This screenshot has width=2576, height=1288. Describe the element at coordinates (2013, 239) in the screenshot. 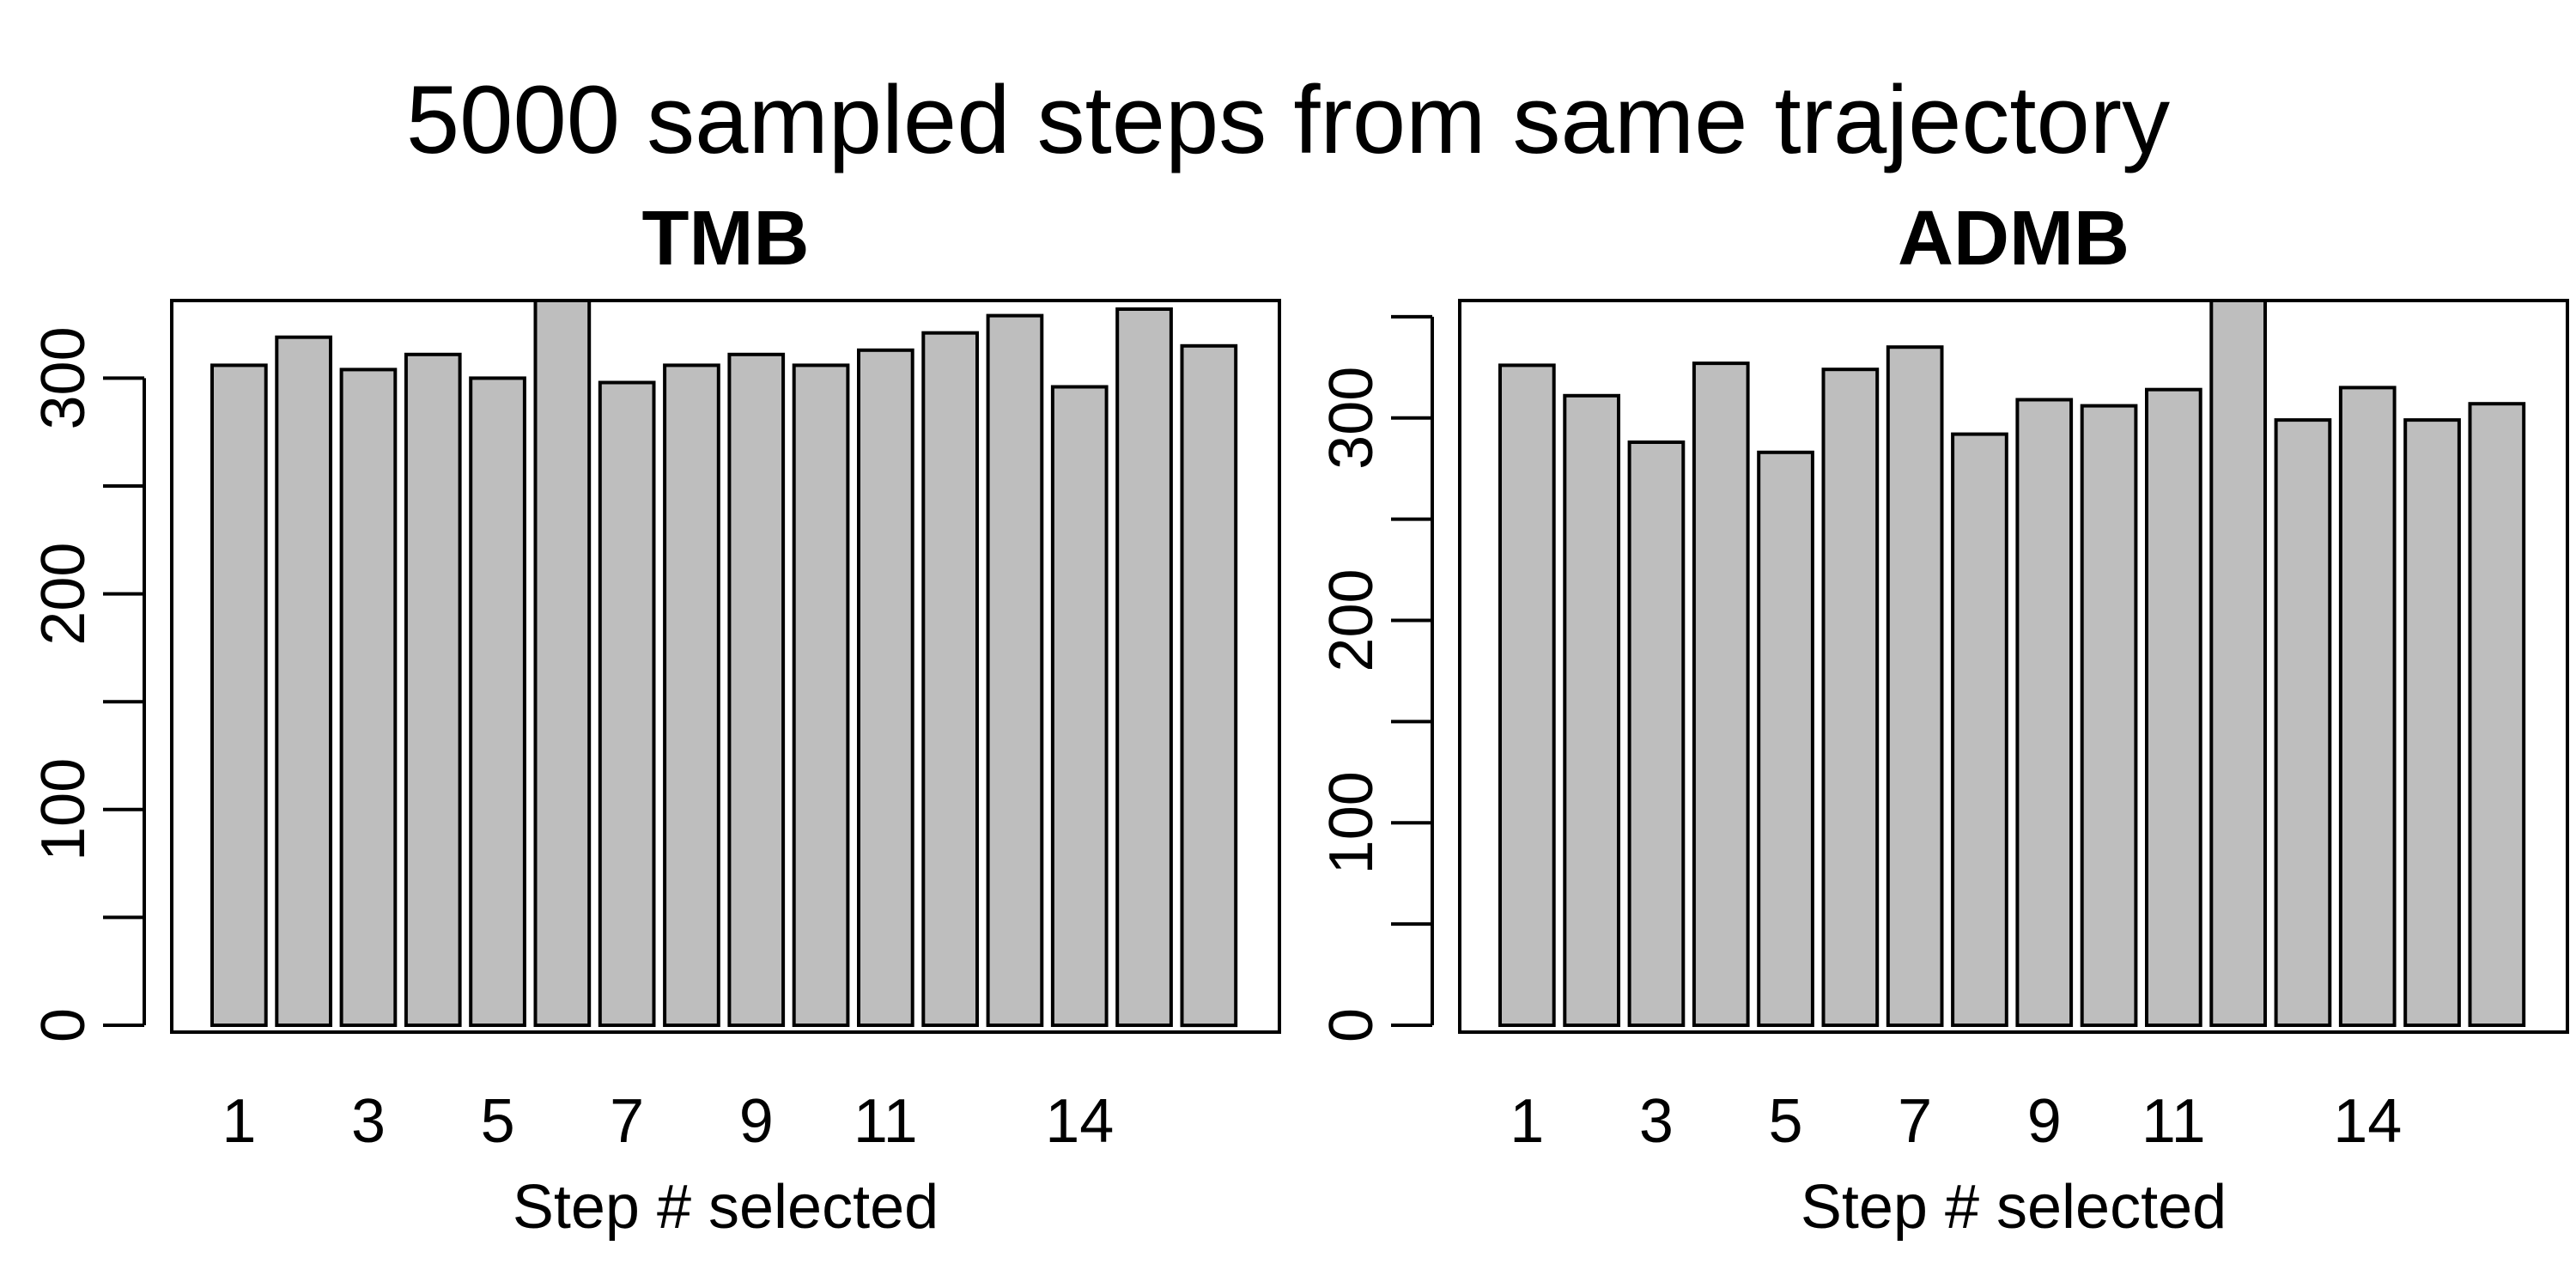

I see `panel-title: ADMB` at that location.